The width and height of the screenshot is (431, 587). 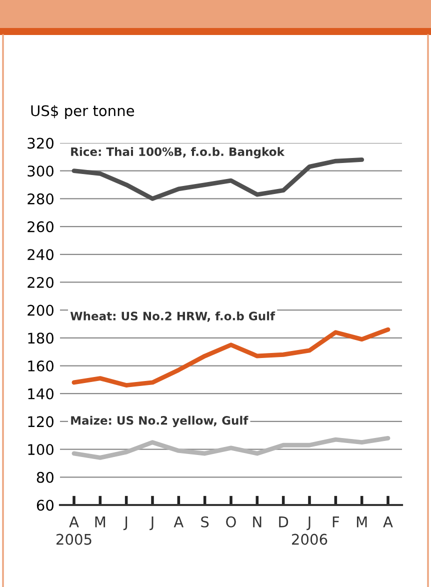 I want to click on y-tick-label: 120, so click(x=41, y=422).